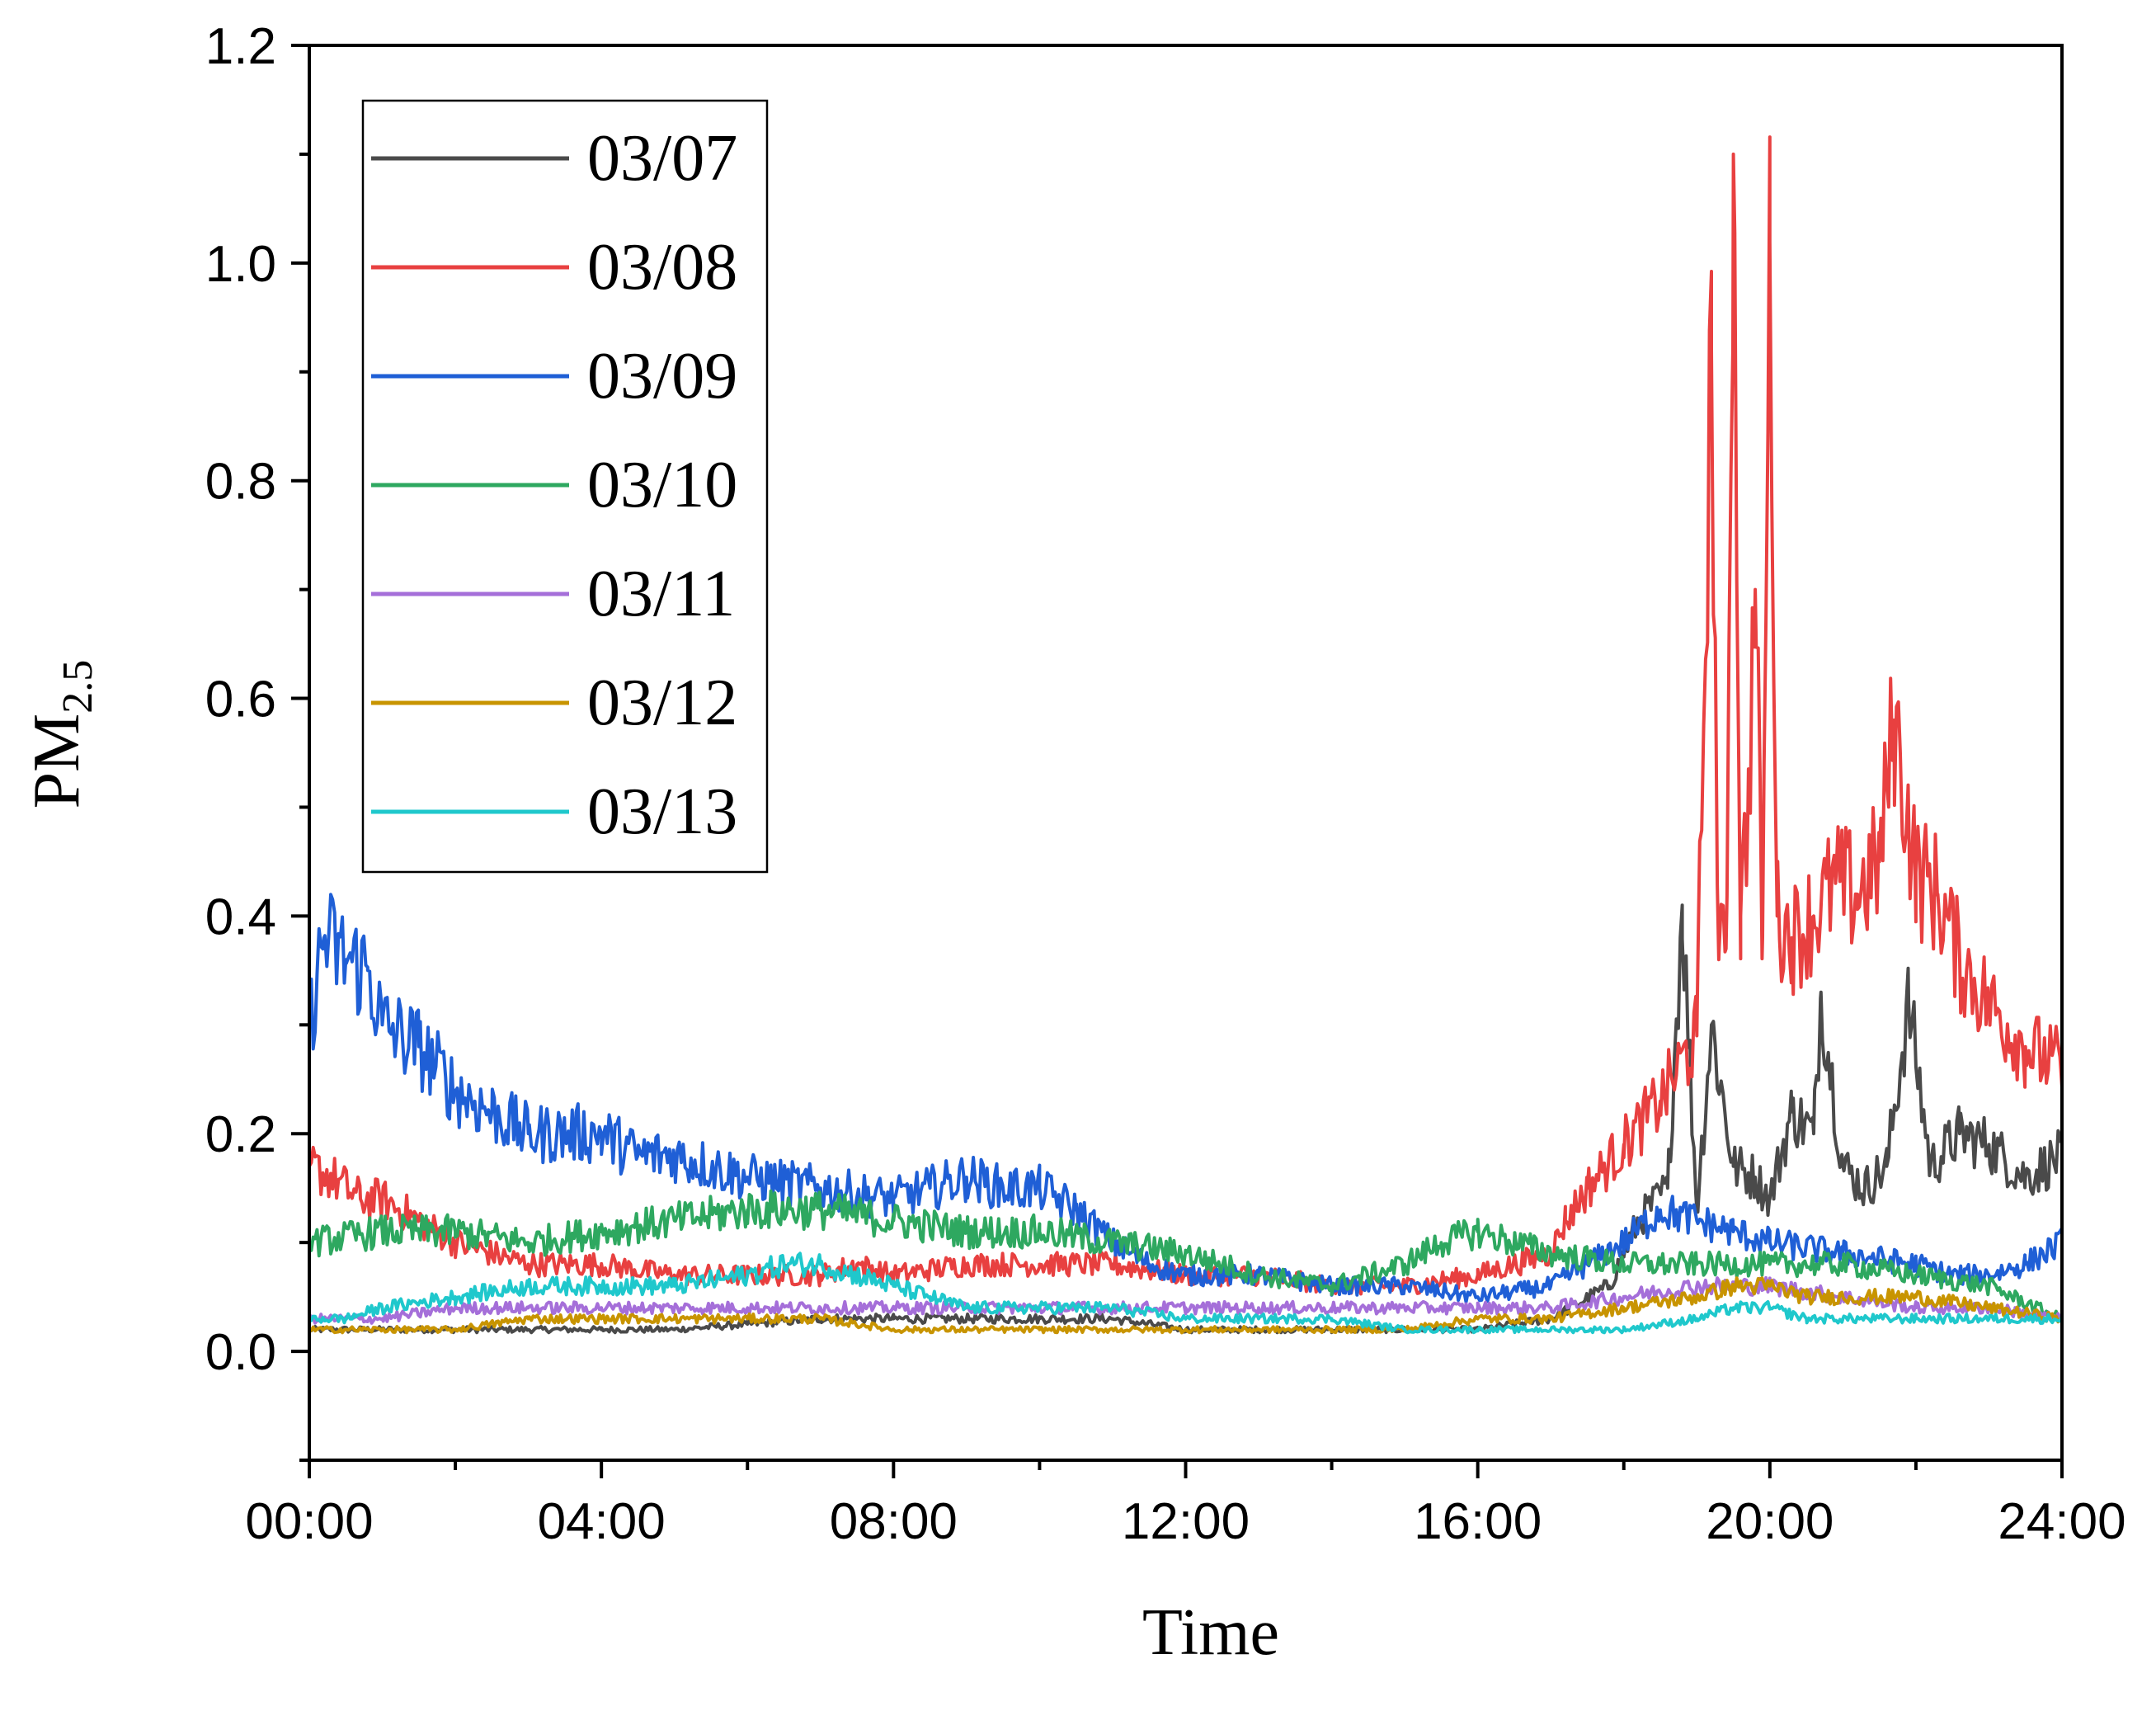 The width and height of the screenshot is (2156, 1725). I want to click on legend: 03/07 03/08 03/09 03/10 03/11 03/12 03/13, so click(565, 486).